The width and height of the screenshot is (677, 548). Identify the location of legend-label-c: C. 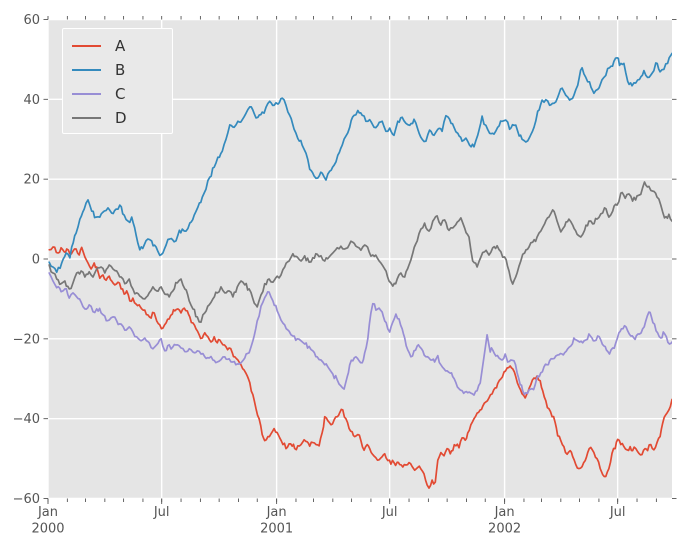
(120, 93).